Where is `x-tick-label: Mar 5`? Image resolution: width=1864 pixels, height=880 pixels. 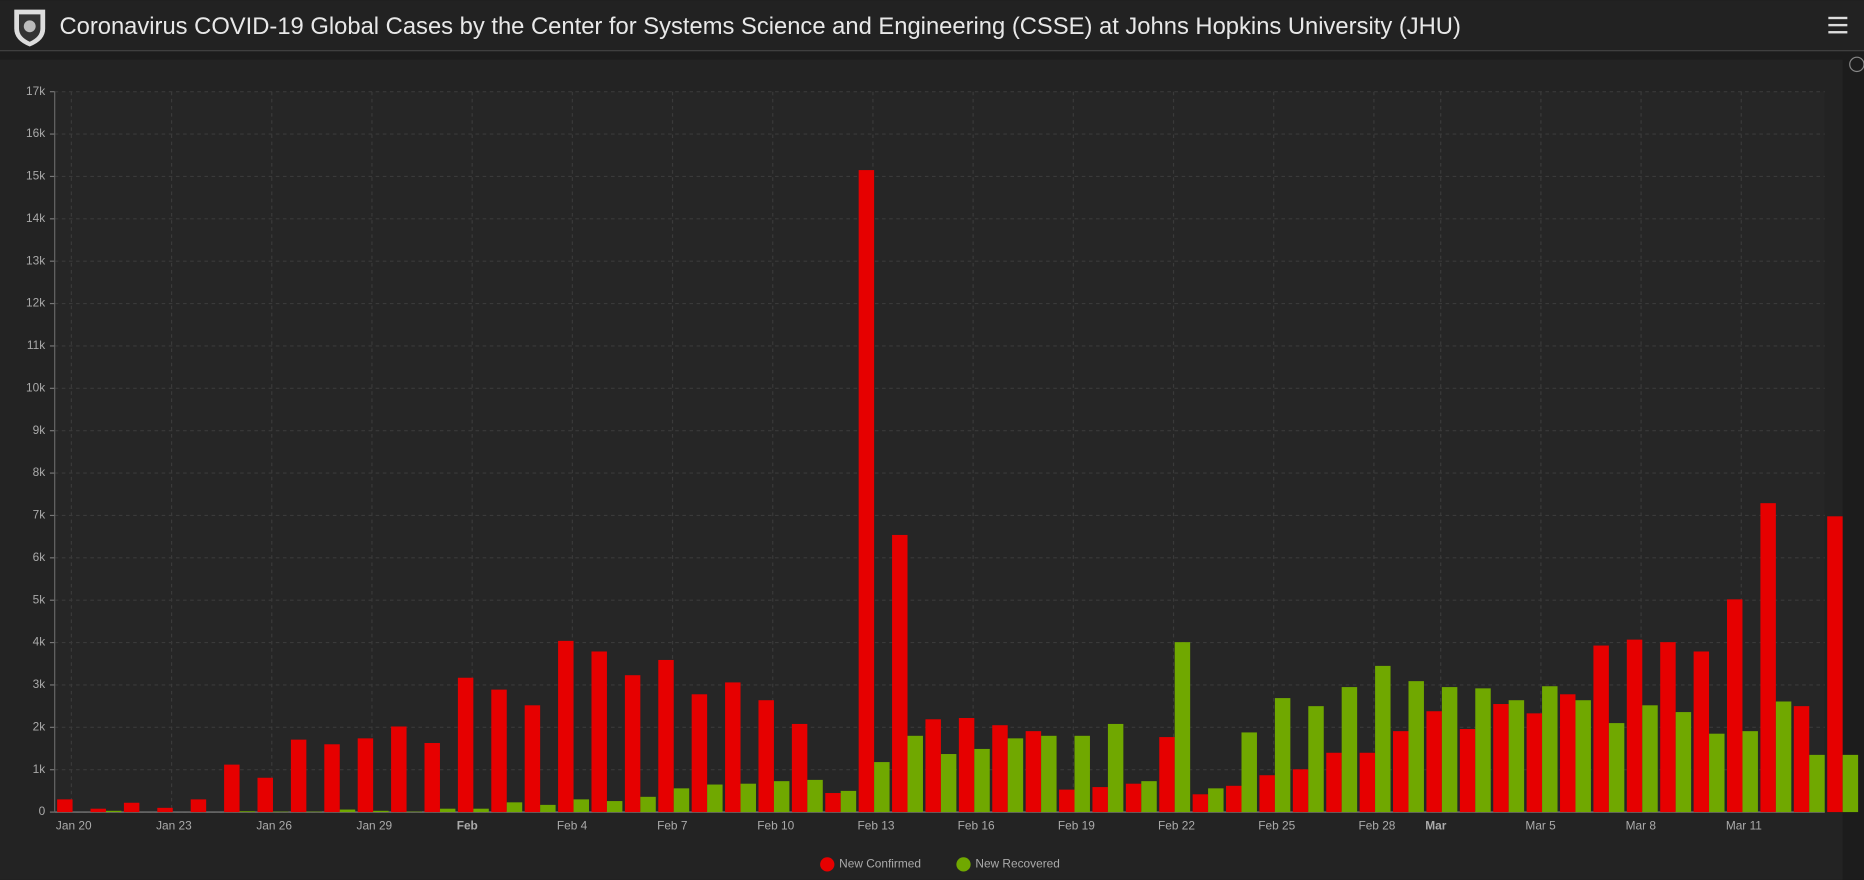 x-tick-label: Mar 5 is located at coordinates (1540, 825).